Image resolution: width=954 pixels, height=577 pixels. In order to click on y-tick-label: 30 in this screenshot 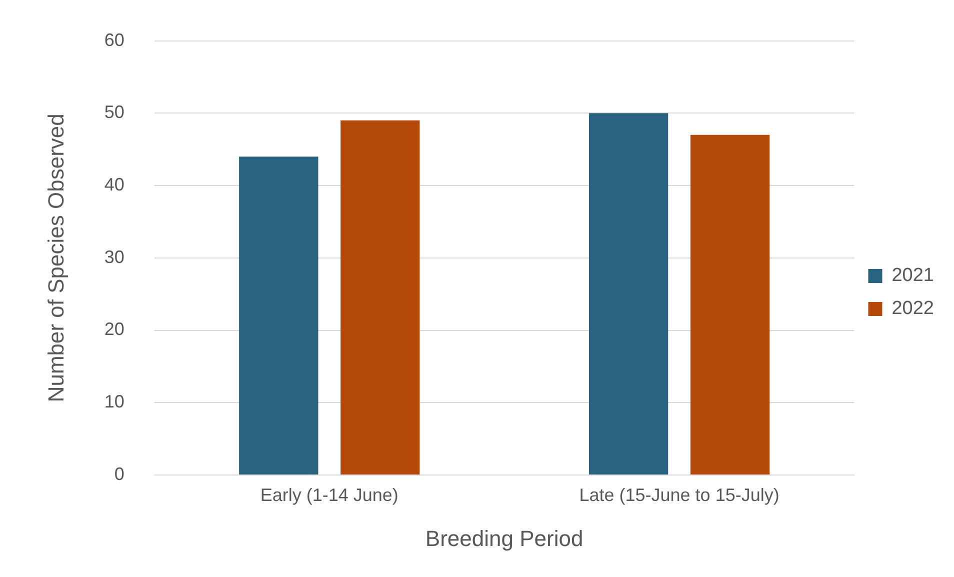, I will do `click(114, 256)`.